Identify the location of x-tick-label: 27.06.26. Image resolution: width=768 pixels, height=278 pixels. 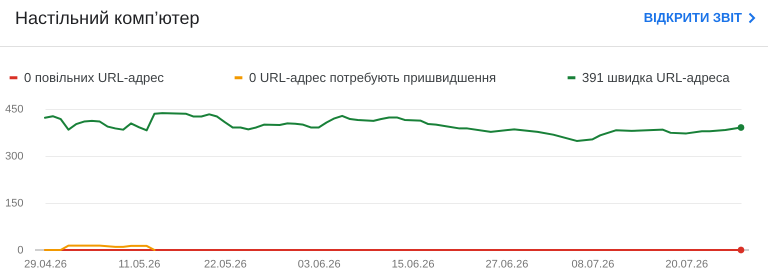
(506, 264).